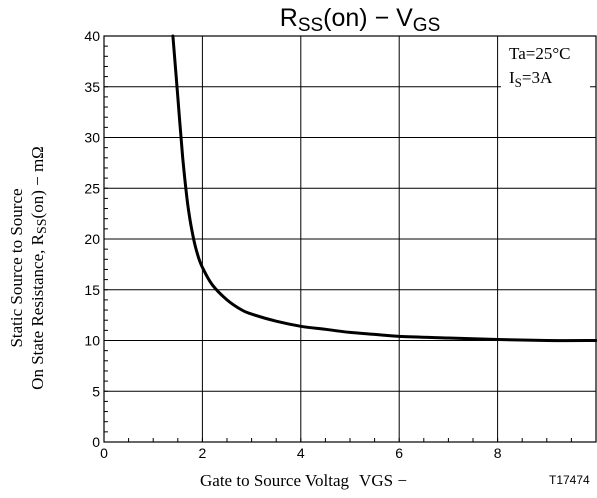 This screenshot has width=597, height=498. I want to click on y-tick-label: 30, so click(92, 138).